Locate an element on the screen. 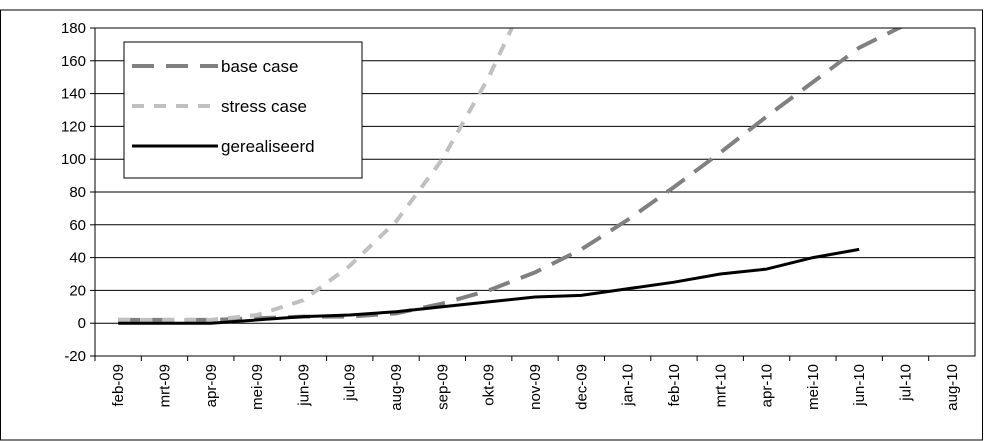 Image resolution: width=984 pixels, height=441 pixels. x-tick-label: jan-10 is located at coordinates (628, 385).